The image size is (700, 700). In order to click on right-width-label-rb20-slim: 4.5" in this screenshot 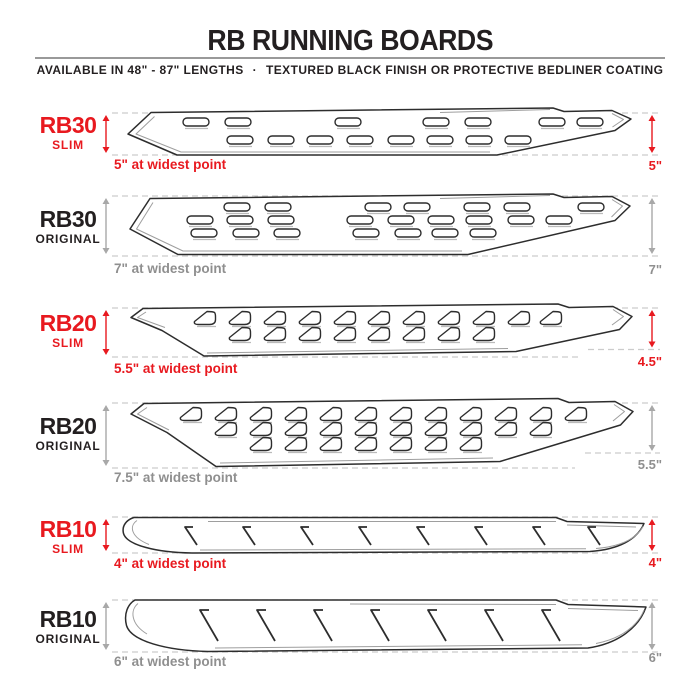, I will do `click(649, 361)`.